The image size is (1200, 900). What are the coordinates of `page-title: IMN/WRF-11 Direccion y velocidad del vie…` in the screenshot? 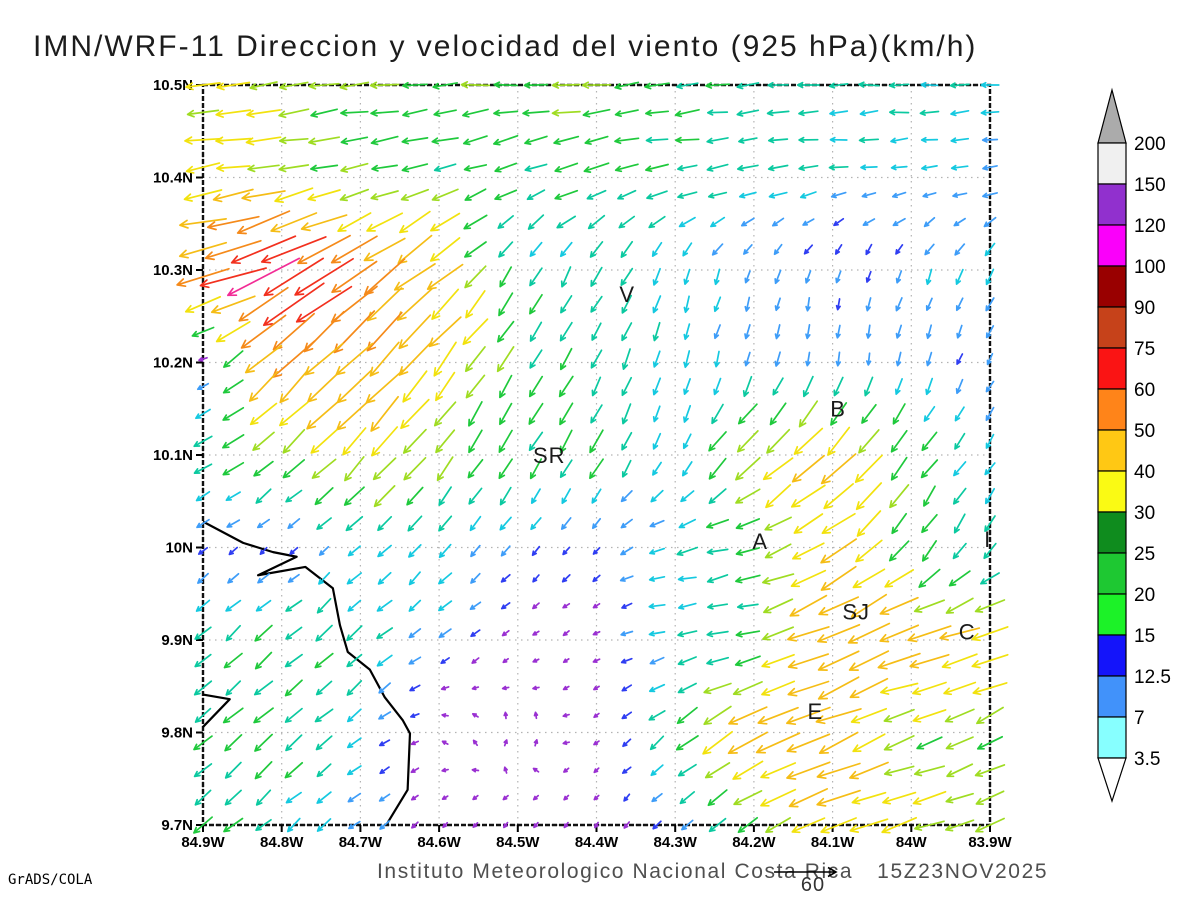 It's located at (505, 46).